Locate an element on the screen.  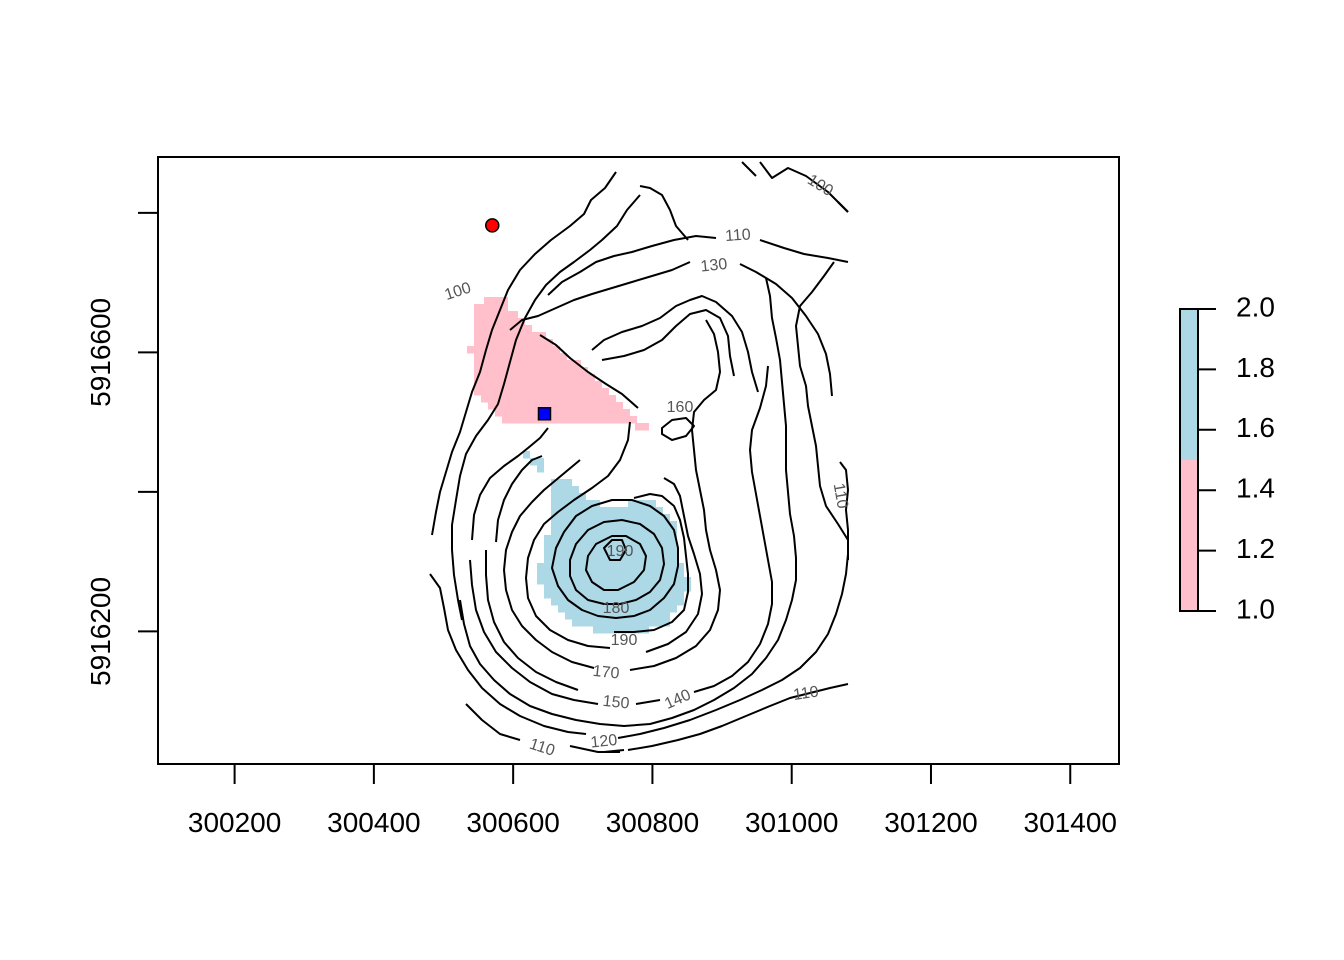
contour-label: 170 is located at coordinates (606, 673).